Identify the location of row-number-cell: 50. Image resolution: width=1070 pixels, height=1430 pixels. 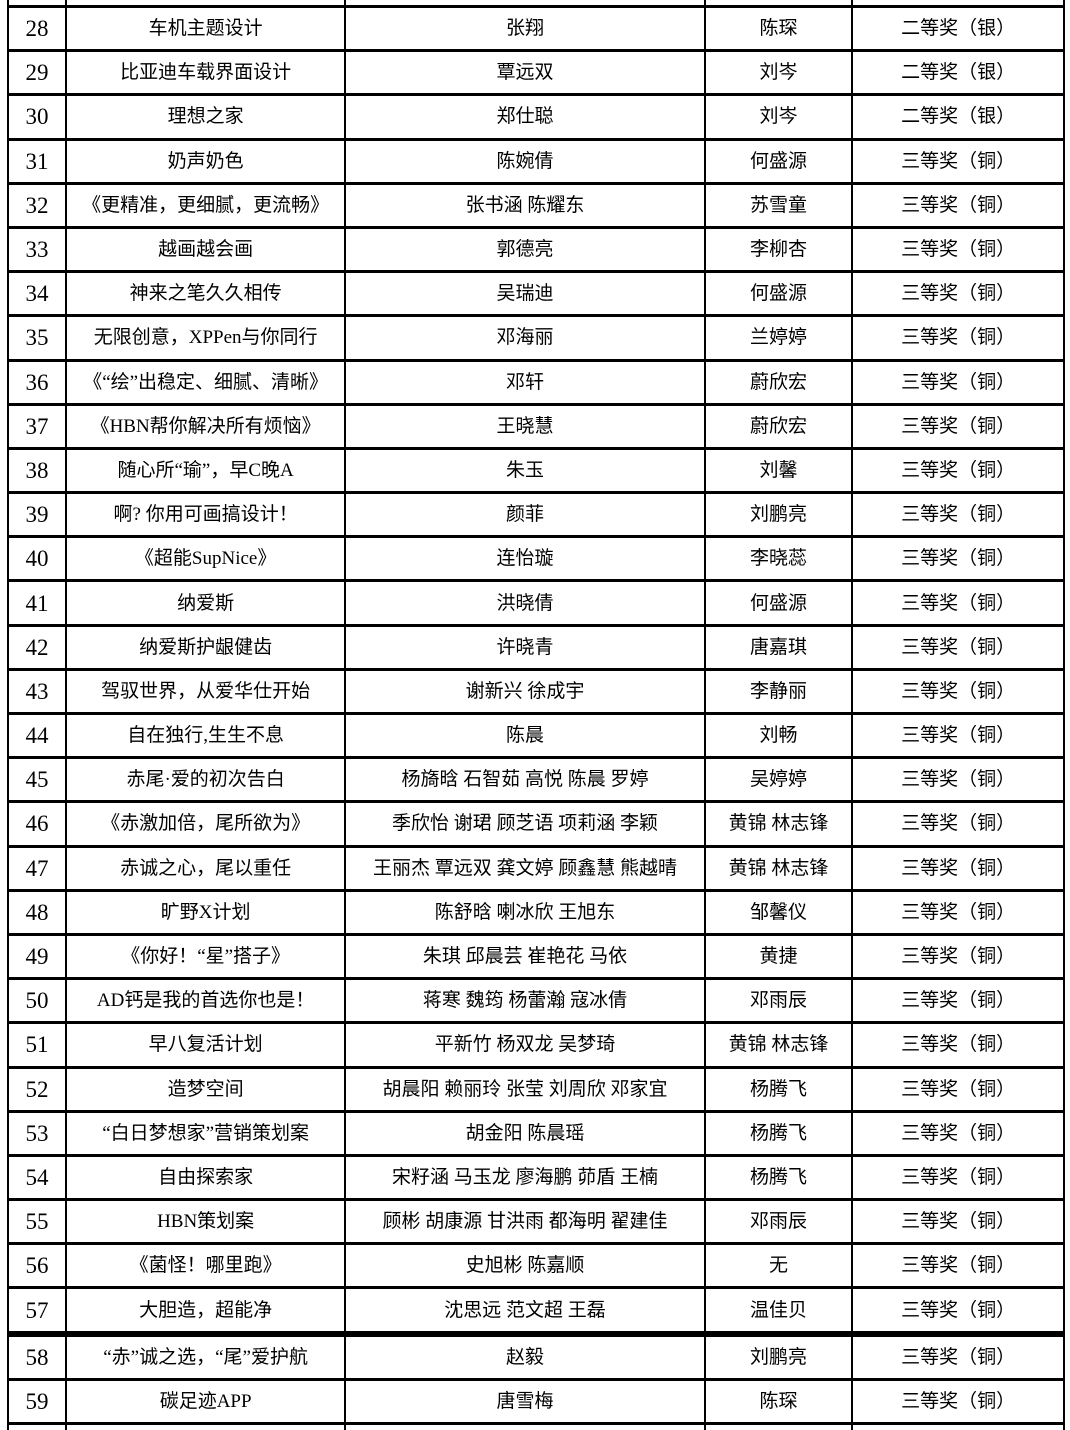
(38, 1001).